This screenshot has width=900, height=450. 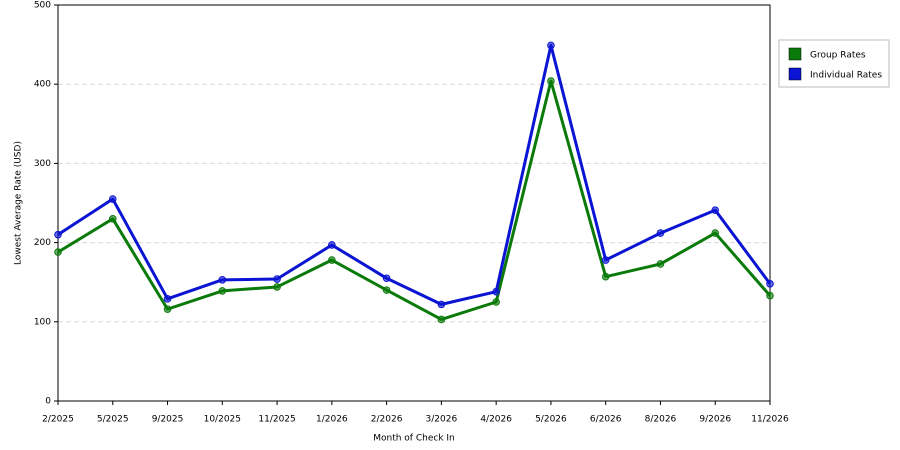 What do you see at coordinates (838, 56) in the screenshot?
I see `legend-label: Group Rates` at bounding box center [838, 56].